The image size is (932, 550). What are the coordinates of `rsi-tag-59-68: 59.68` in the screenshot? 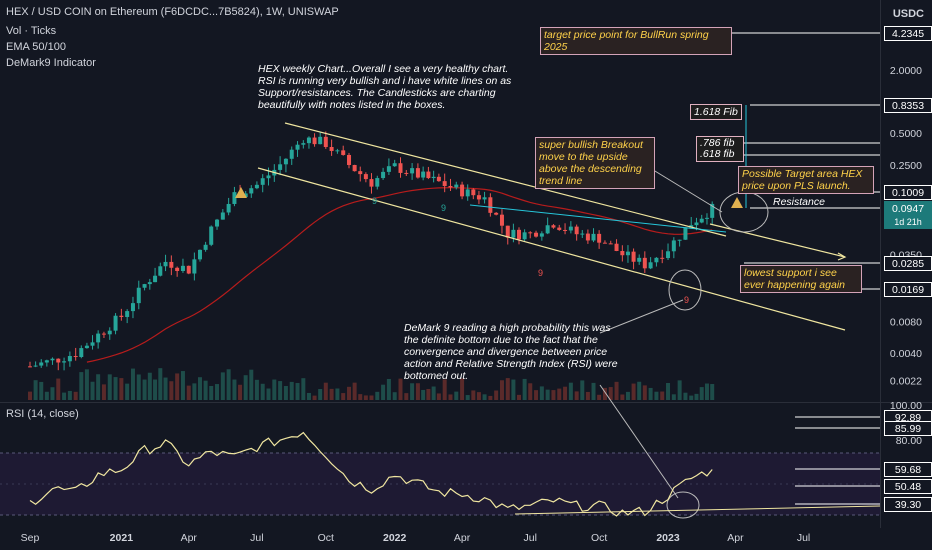 It's located at (908, 469).